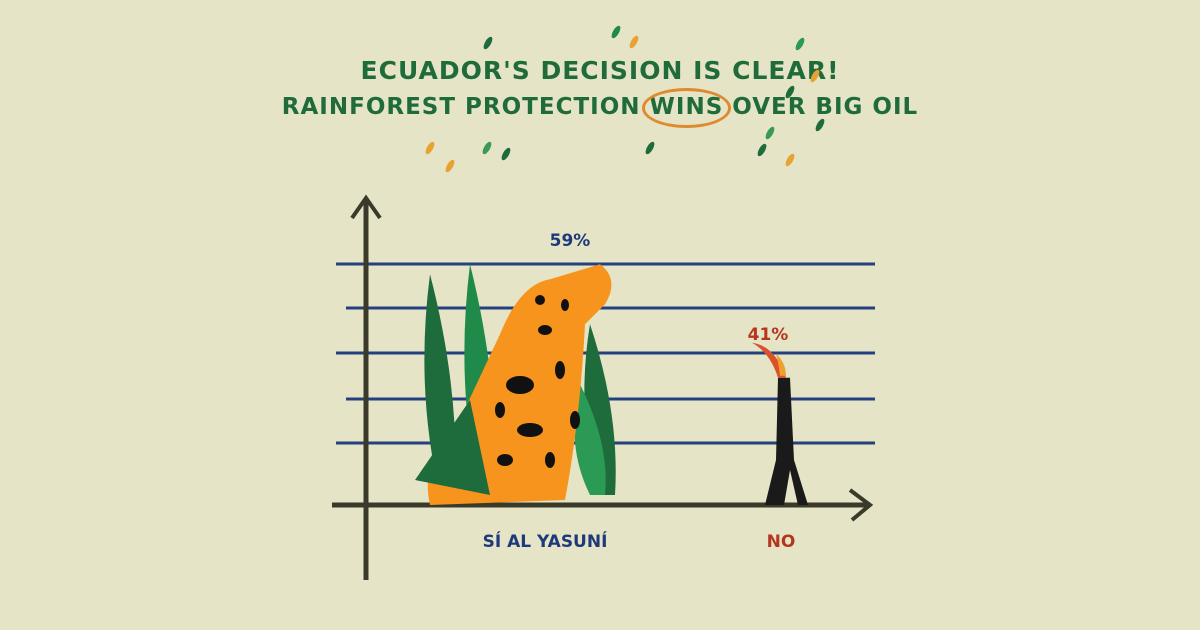 The width and height of the screenshot is (1200, 630). I want to click on chart-title-line2: RAINFOREST PROTECTION WINS OVER BIG OIL, so click(600, 108).